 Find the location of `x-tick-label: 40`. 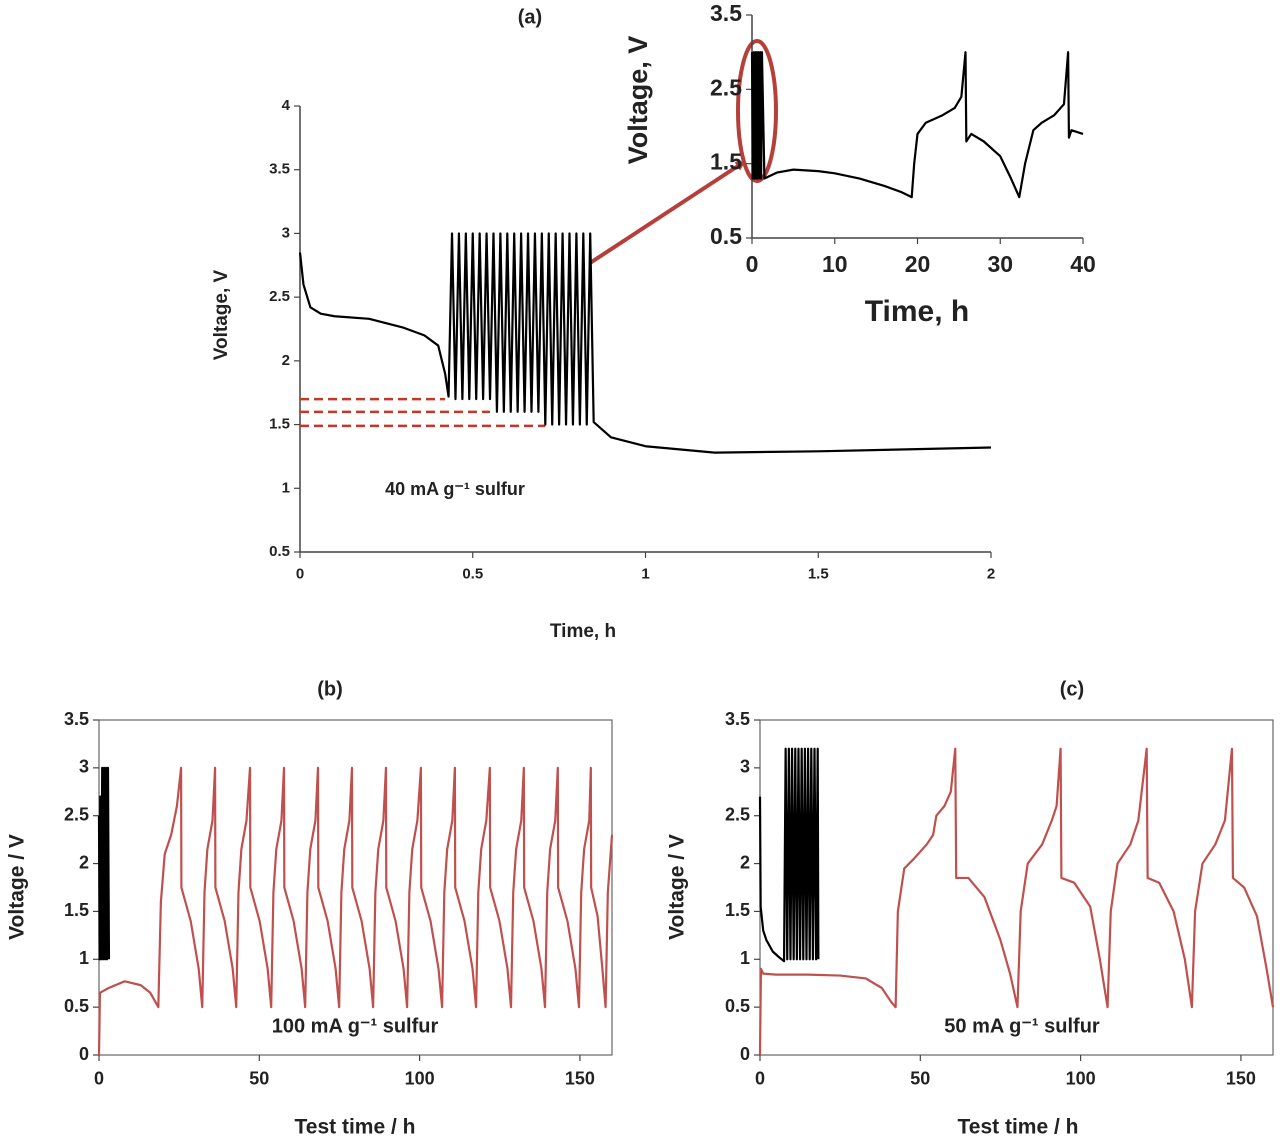

x-tick-label: 40 is located at coordinates (1083, 264).